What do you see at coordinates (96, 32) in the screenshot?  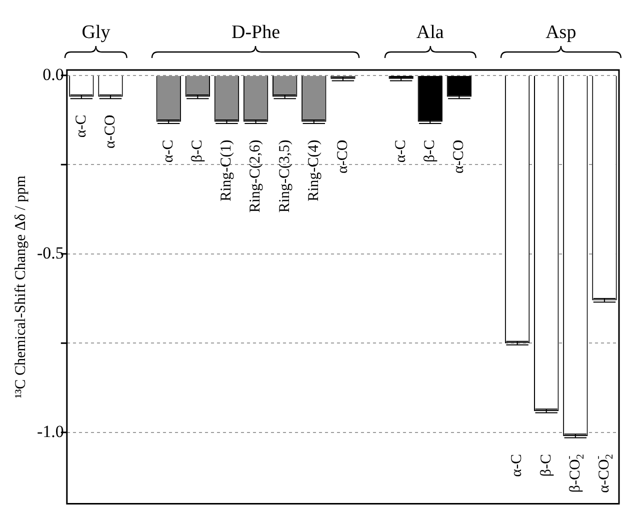 I see `series-label: Gly` at bounding box center [96, 32].